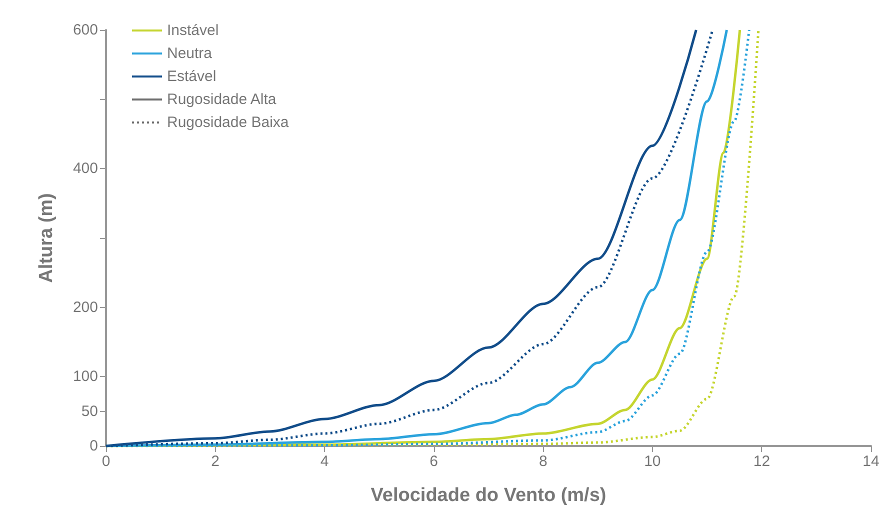  I want to click on x-tick-label: 4, so click(324, 461).